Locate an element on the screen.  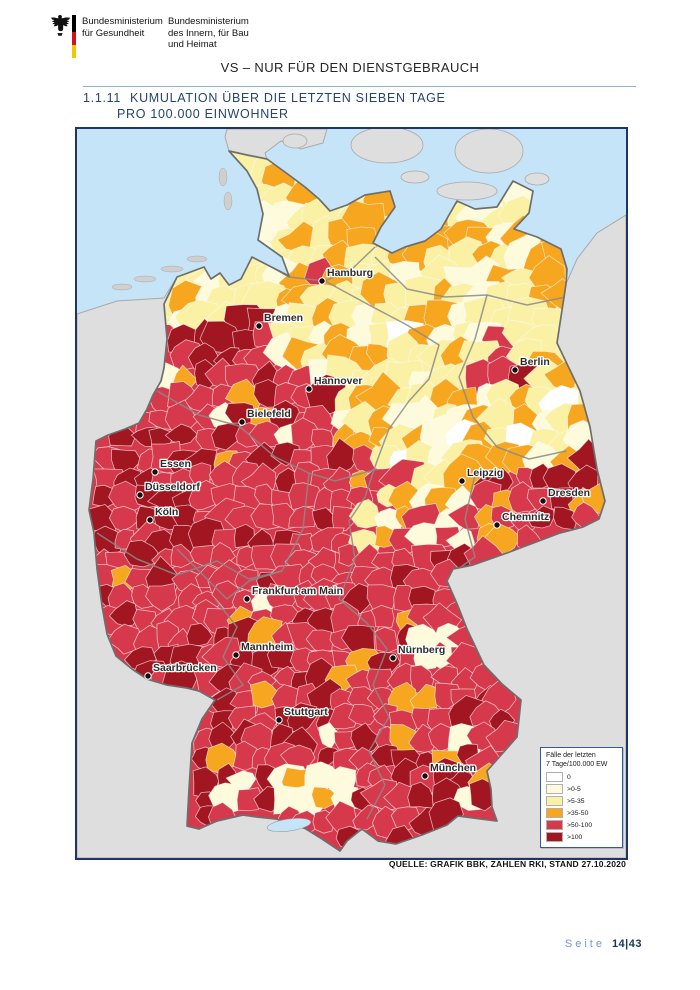
legend-item: >50-100 is located at coordinates (582, 825).